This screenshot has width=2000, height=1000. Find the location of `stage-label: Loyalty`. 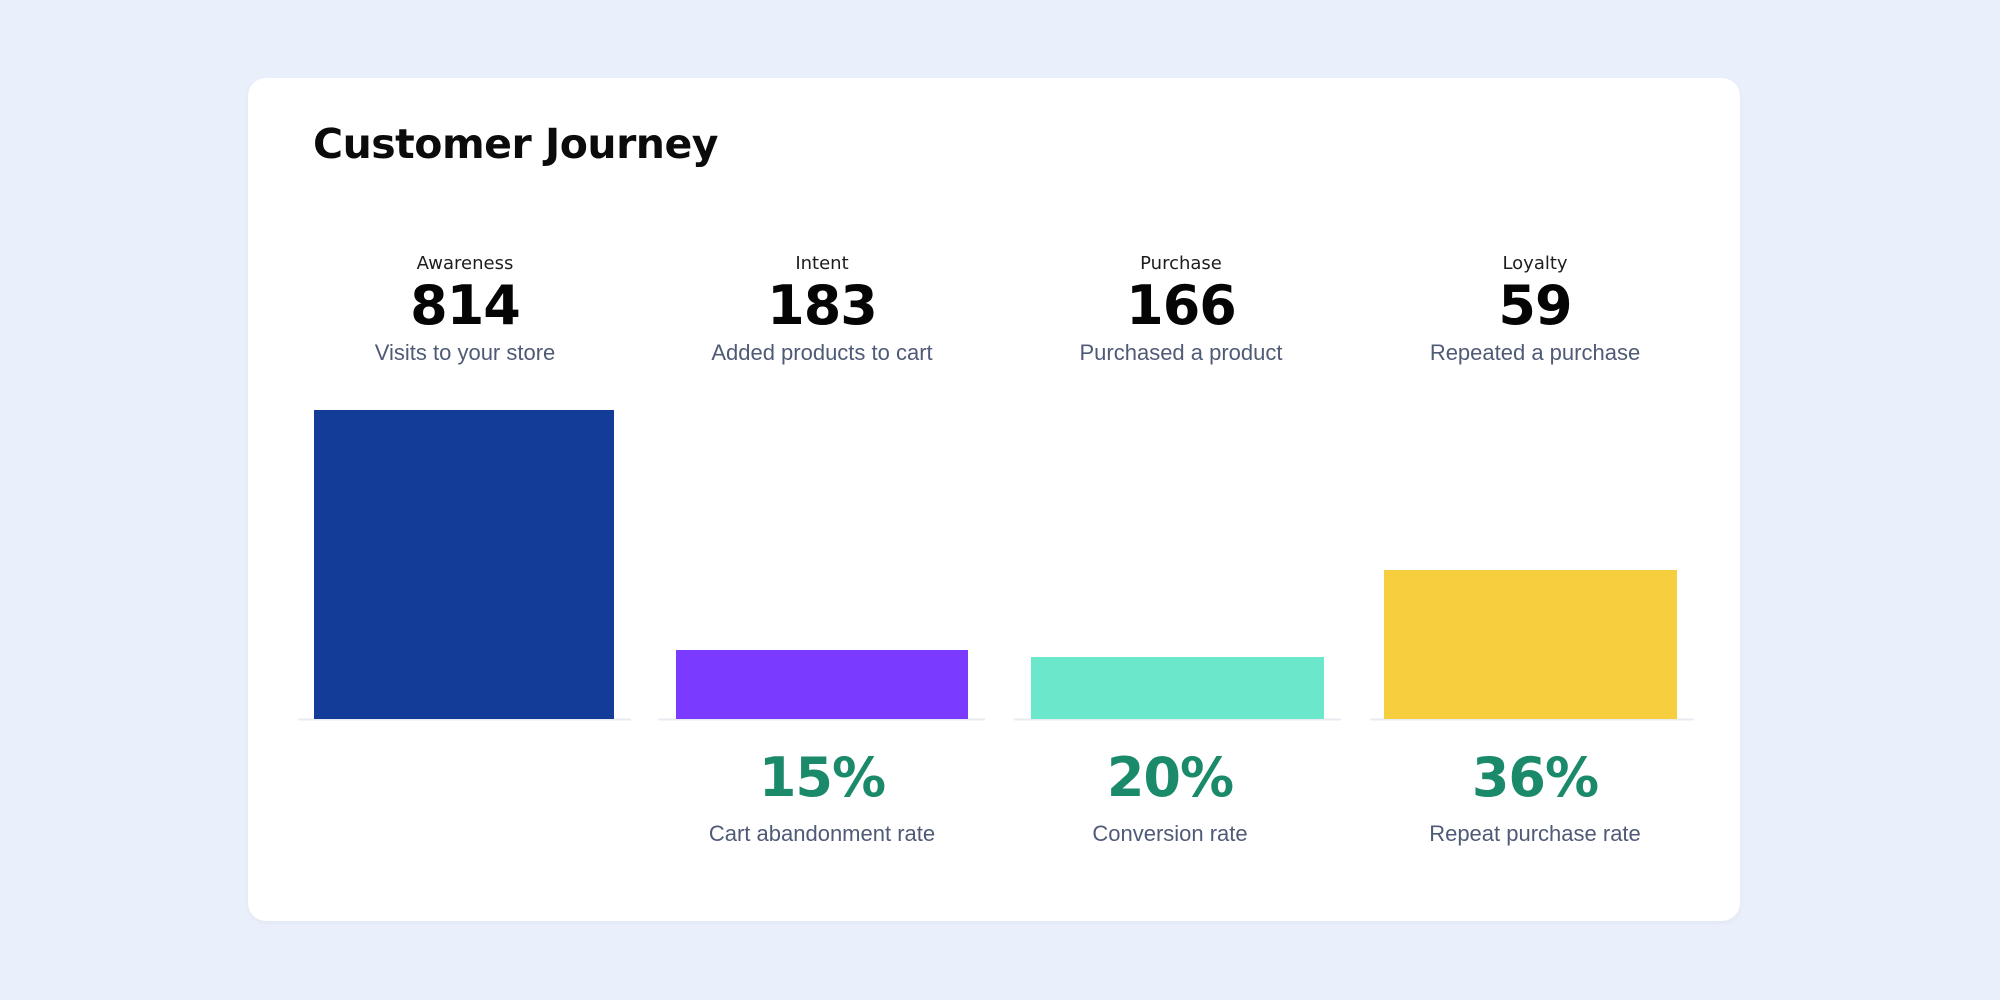

stage-label: Loyalty is located at coordinates (1535, 263).